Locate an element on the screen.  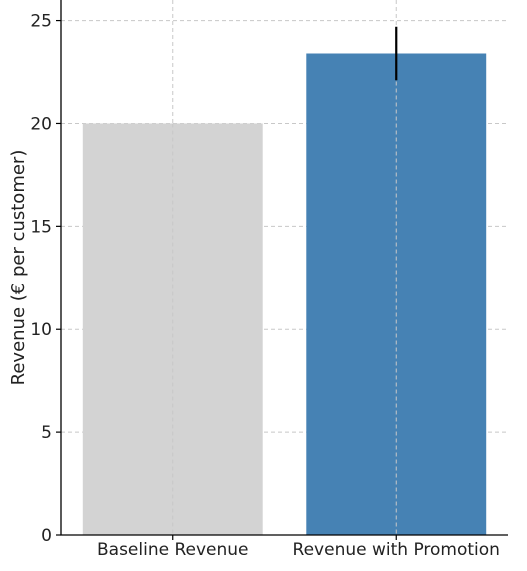
x-tick-label-0: Baseline Revenue is located at coordinates (173, 550).